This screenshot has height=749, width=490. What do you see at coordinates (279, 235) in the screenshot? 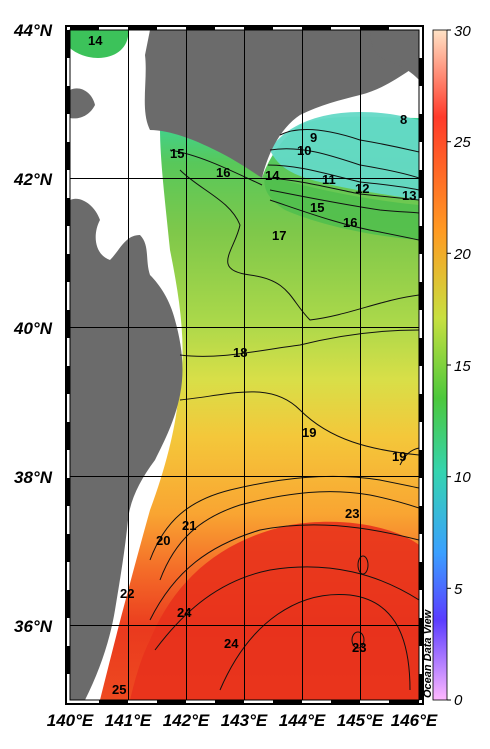
I see `contour-label: 17` at bounding box center [279, 235].